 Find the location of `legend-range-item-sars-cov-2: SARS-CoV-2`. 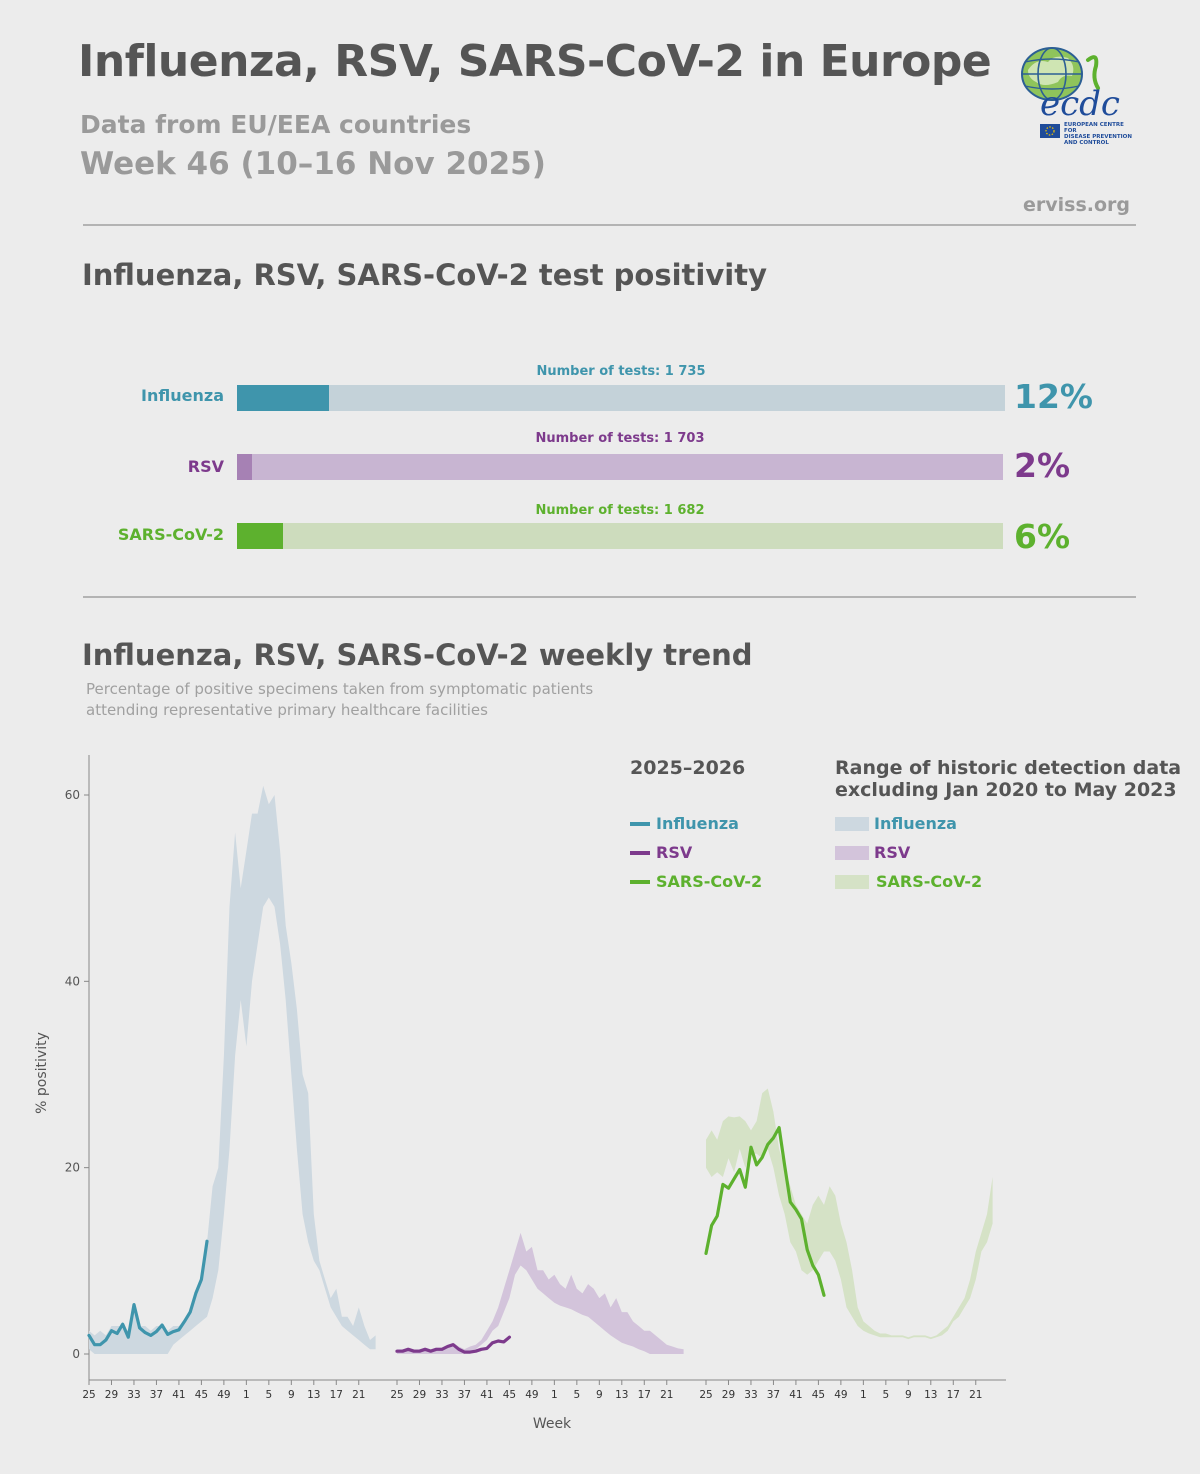

legend-range-item-sars-cov-2: SARS-CoV-2 is located at coordinates (929, 881).